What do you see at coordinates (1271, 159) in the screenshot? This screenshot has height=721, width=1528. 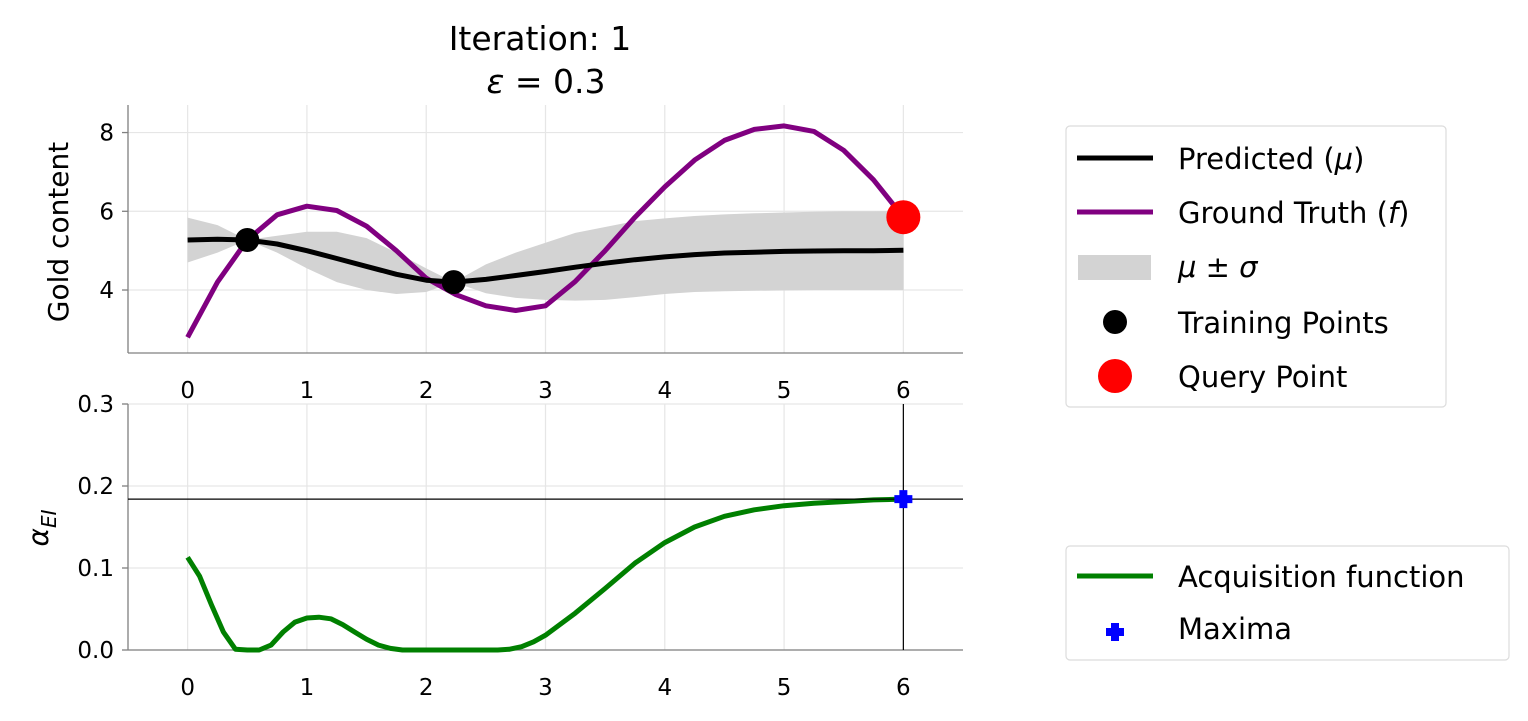 I see `legend-predicted-label: Predicted (μ)` at bounding box center [1271, 159].